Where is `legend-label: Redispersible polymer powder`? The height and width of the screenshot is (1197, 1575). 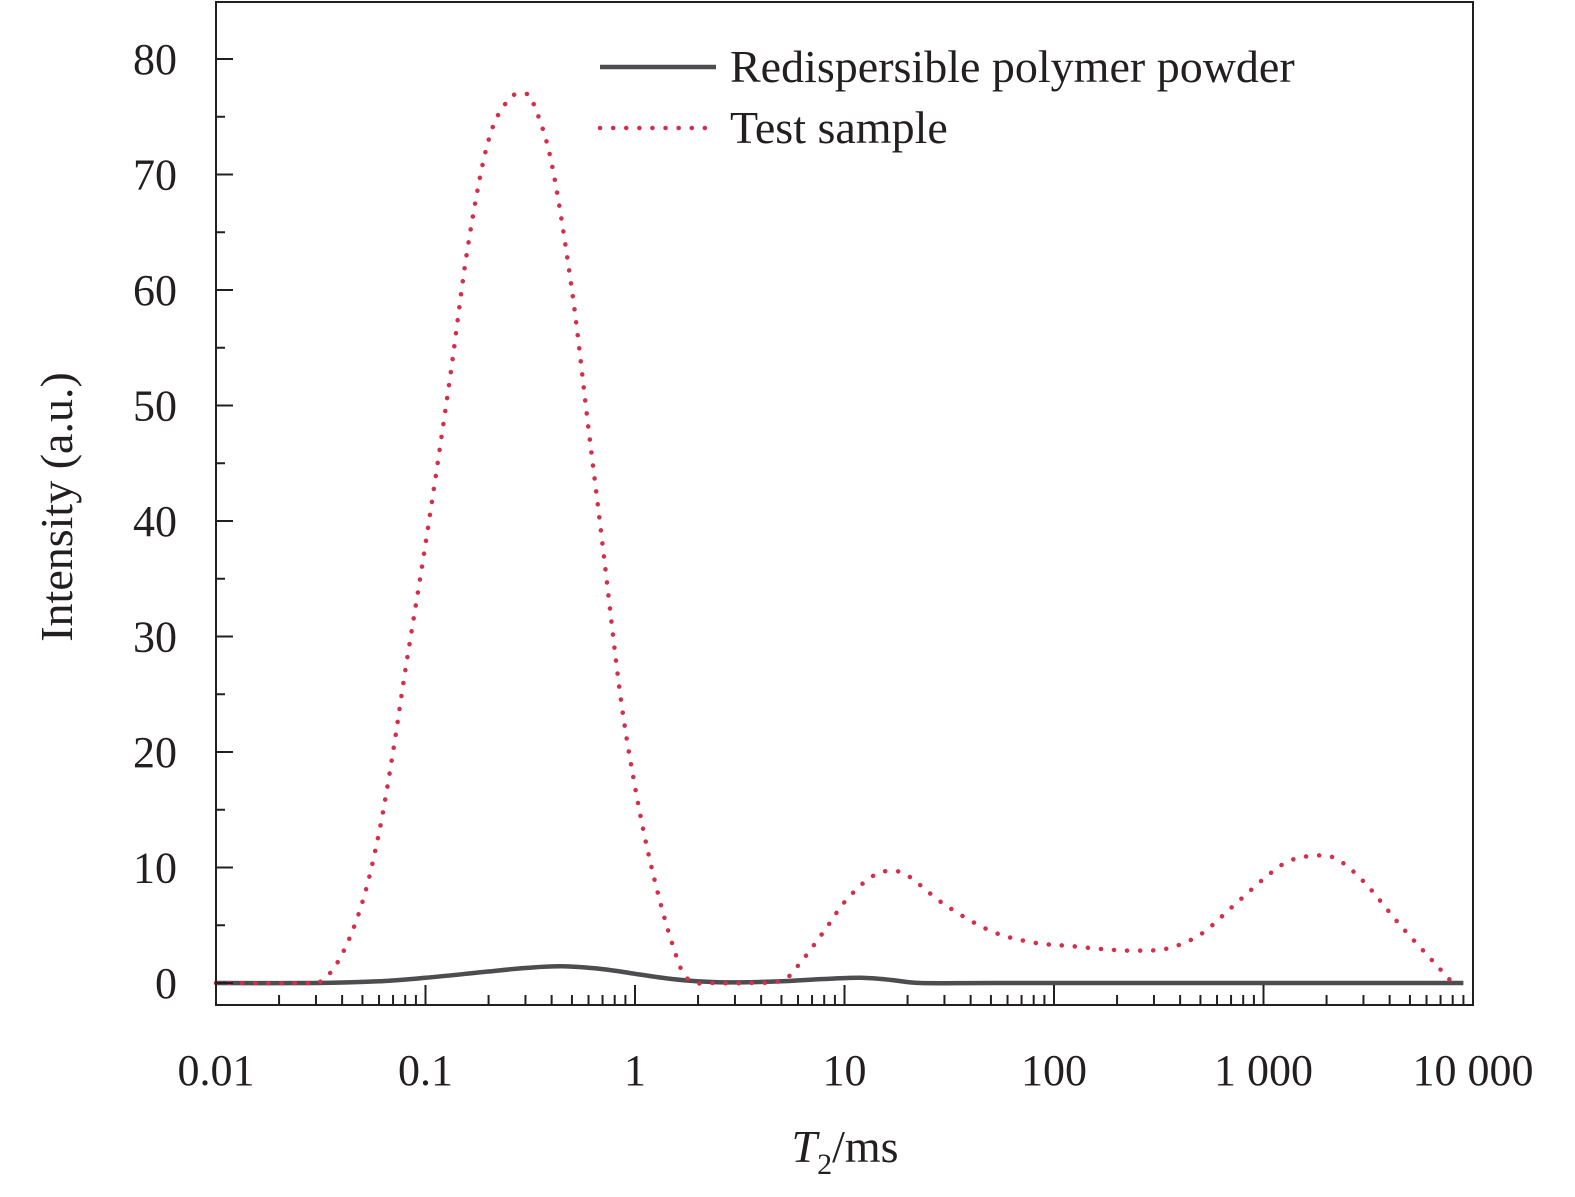
legend-label: Redispersible polymer powder is located at coordinates (1012, 66).